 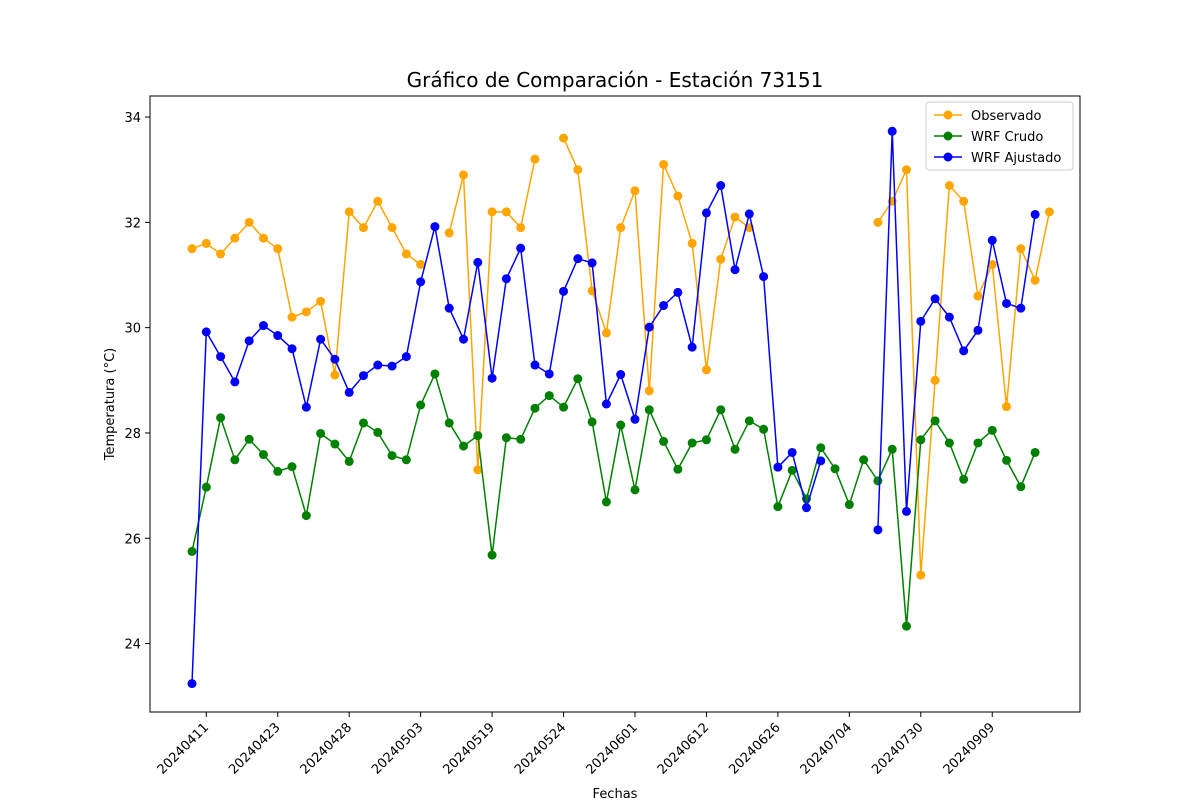 I want to click on y-tick-label: 30, so click(x=132, y=329).